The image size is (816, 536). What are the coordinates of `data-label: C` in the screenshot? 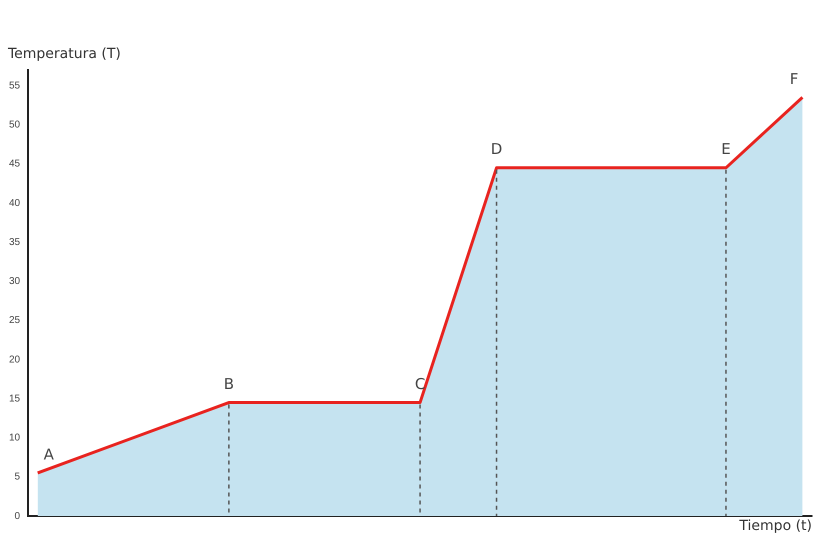 It's located at (420, 383).